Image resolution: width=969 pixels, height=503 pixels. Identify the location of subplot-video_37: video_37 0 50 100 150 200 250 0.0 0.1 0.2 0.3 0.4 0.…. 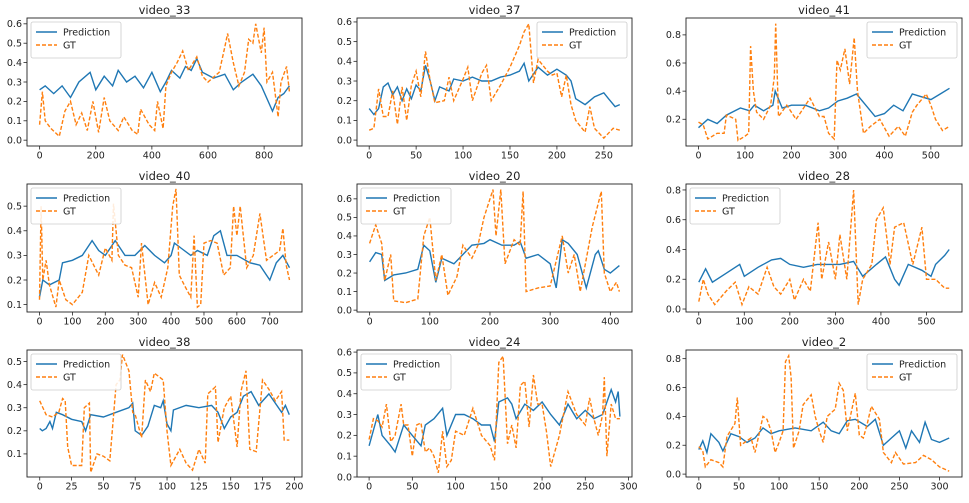
(485, 82).